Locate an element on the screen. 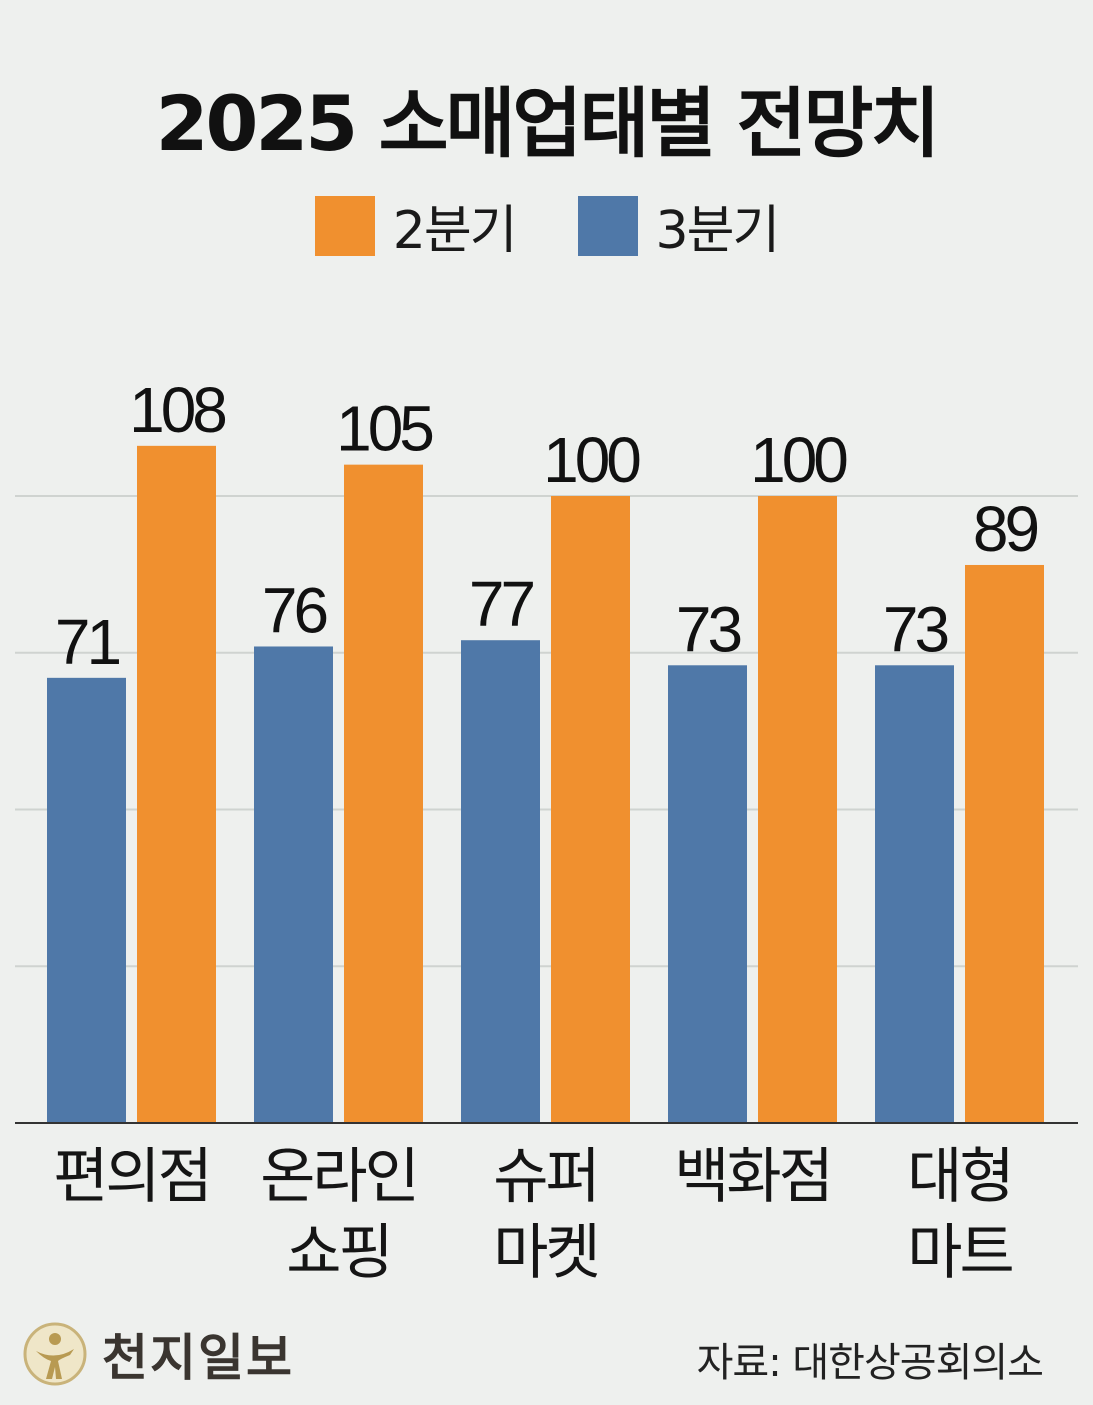 This screenshot has height=1405, width=1093. category-label: 온라인 is located at coordinates (338, 1177).